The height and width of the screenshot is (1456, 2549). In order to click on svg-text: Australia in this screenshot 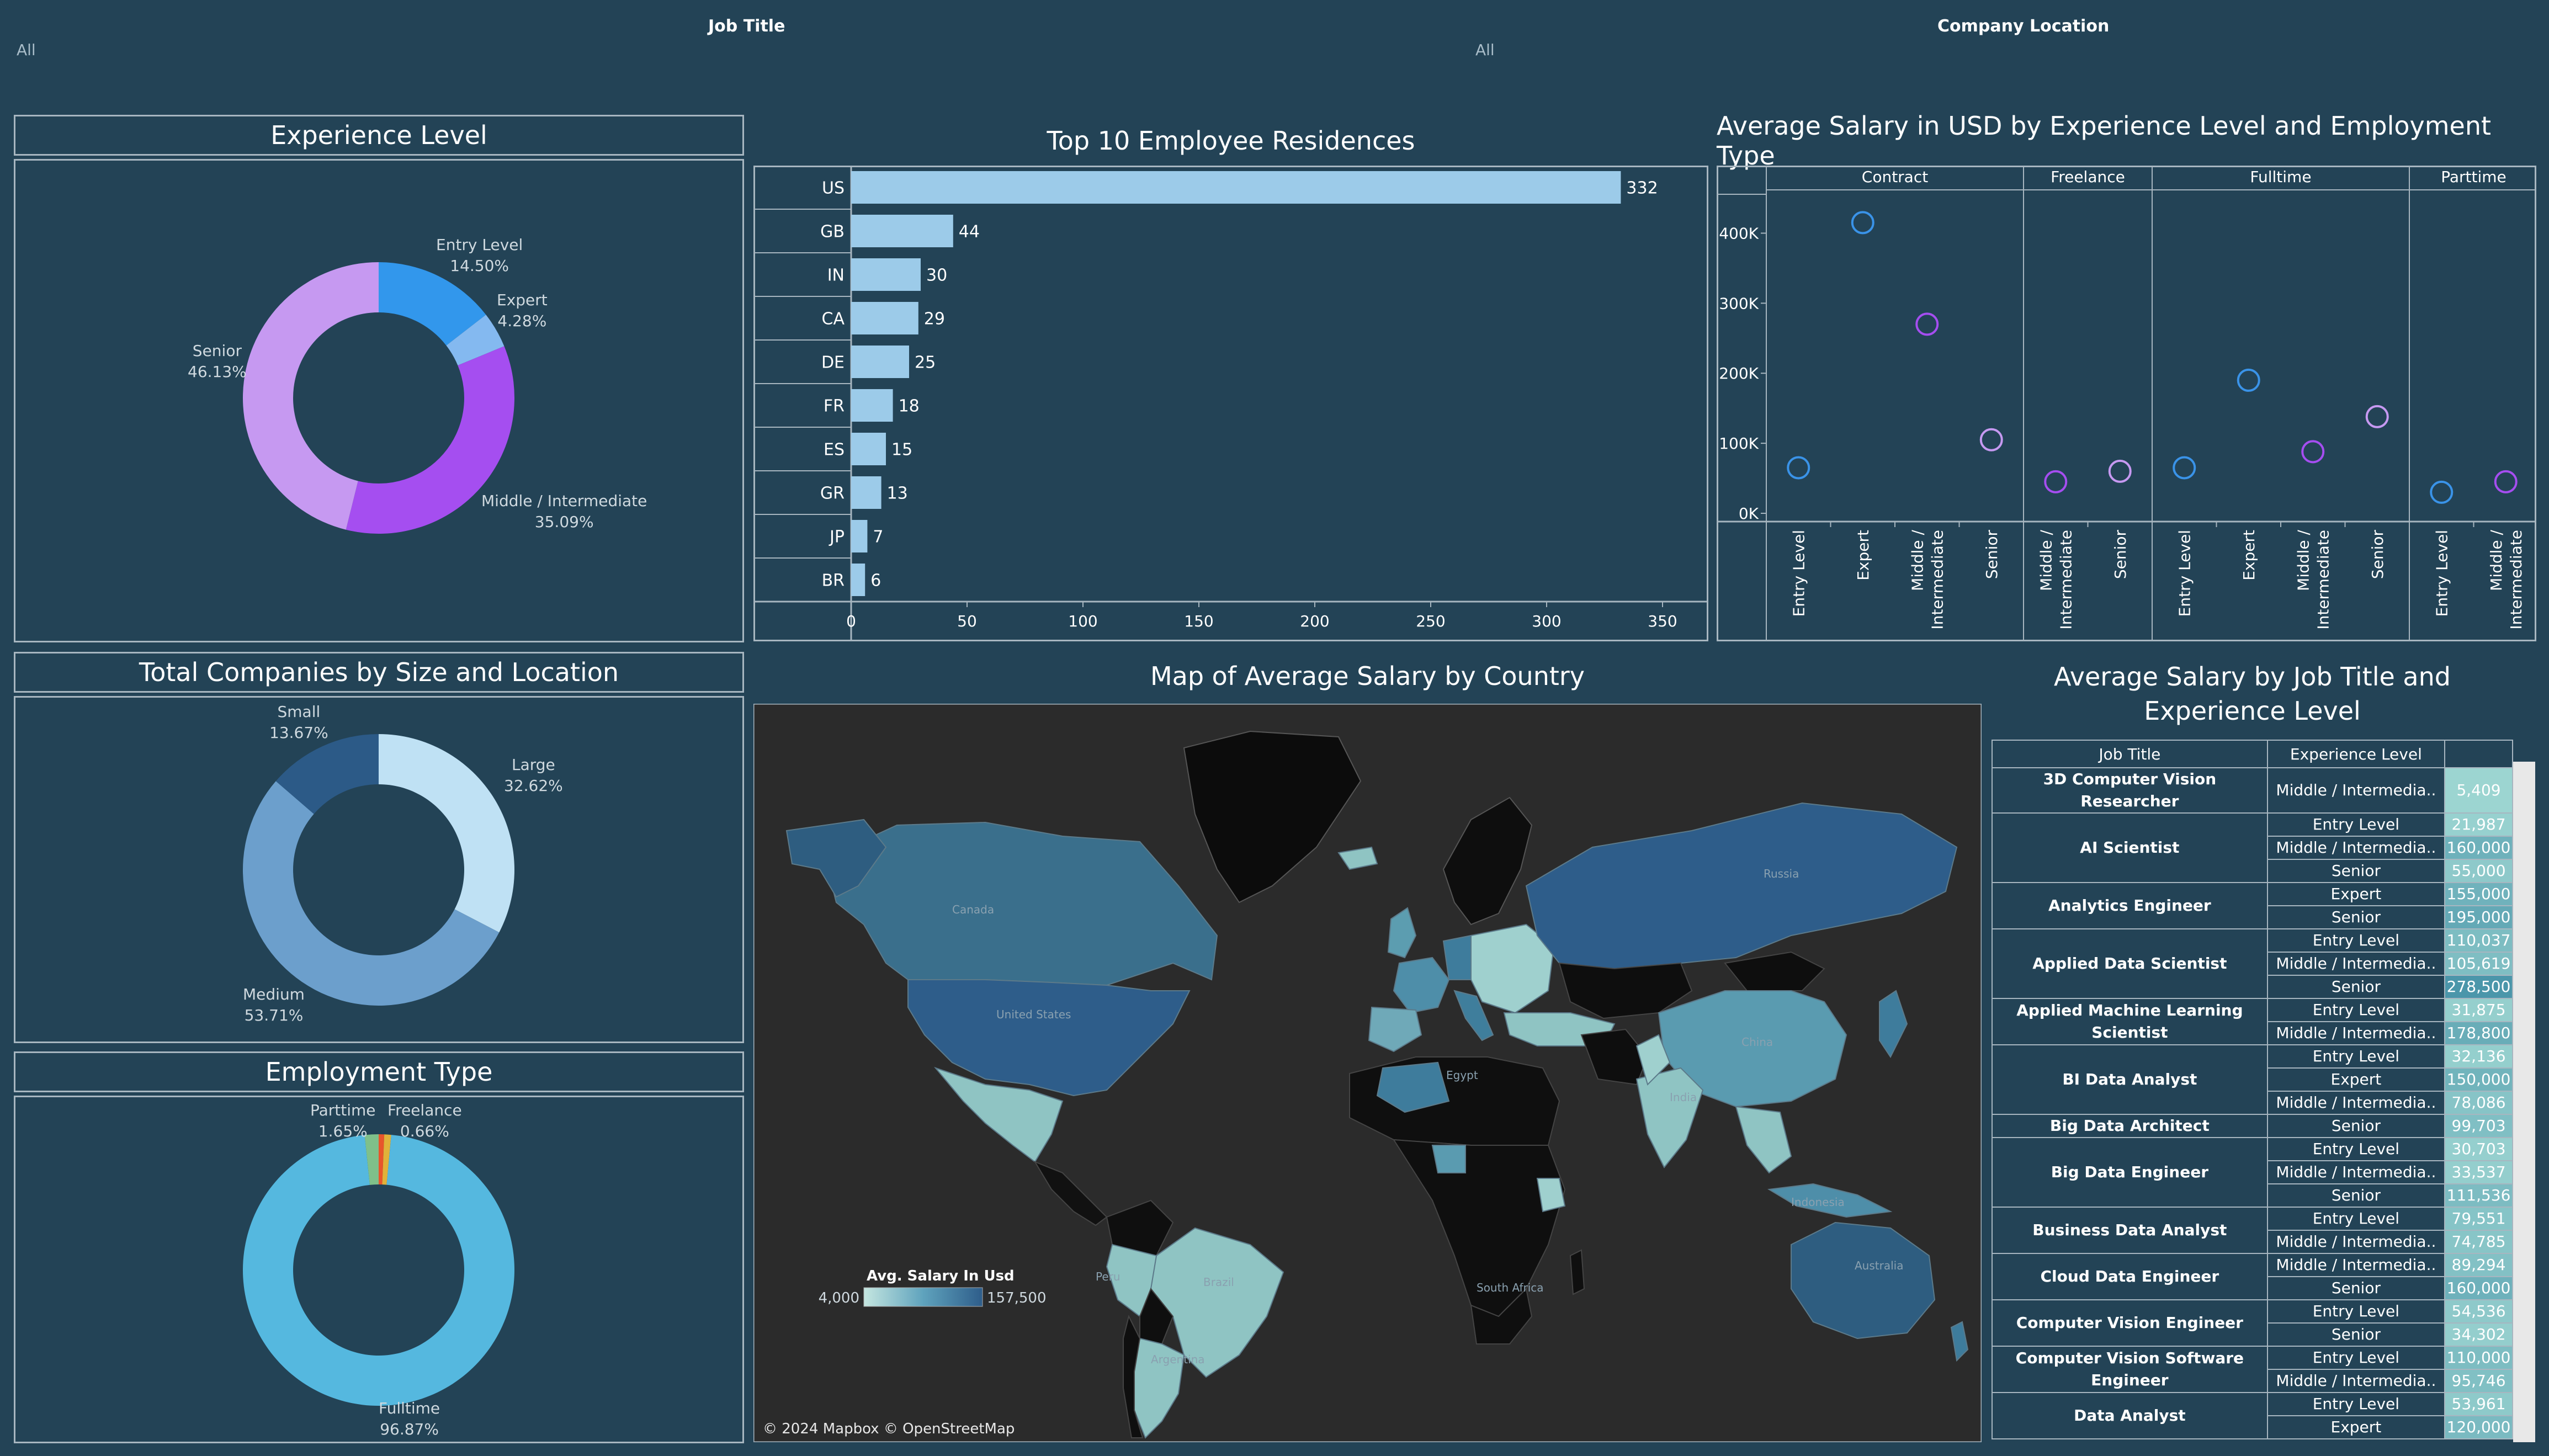, I will do `click(1879, 1265)`.